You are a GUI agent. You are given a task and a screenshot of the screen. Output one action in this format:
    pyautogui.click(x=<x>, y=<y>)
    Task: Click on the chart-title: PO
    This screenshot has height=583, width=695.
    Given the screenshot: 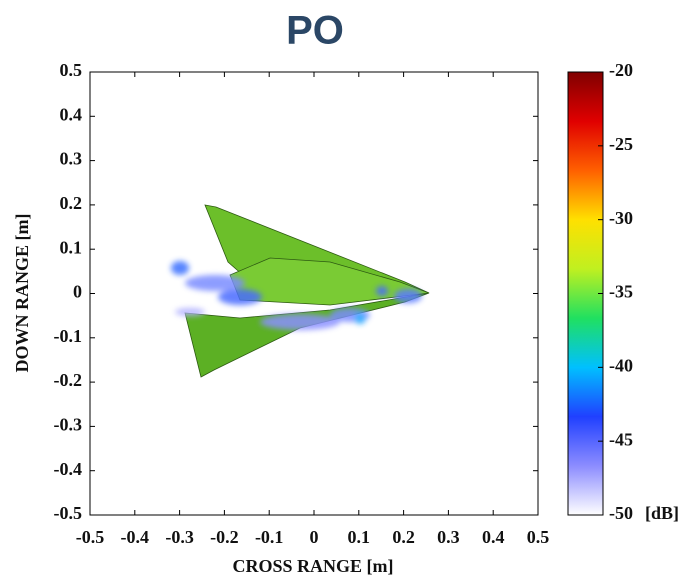 What is the action you would take?
    pyautogui.click(x=315, y=31)
    